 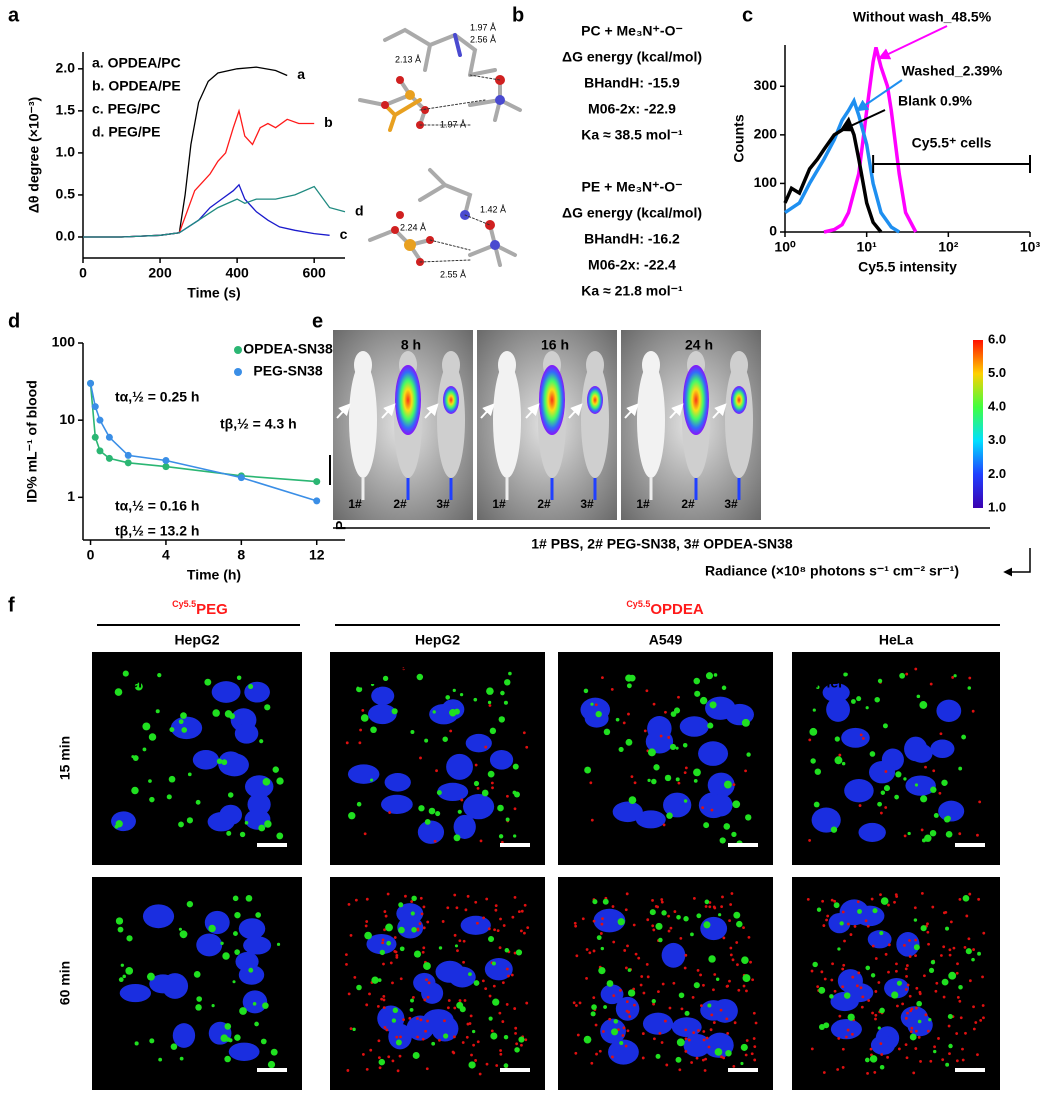 What do you see at coordinates (206, 210) in the screenshot?
I see `series-line` at bounding box center [206, 210].